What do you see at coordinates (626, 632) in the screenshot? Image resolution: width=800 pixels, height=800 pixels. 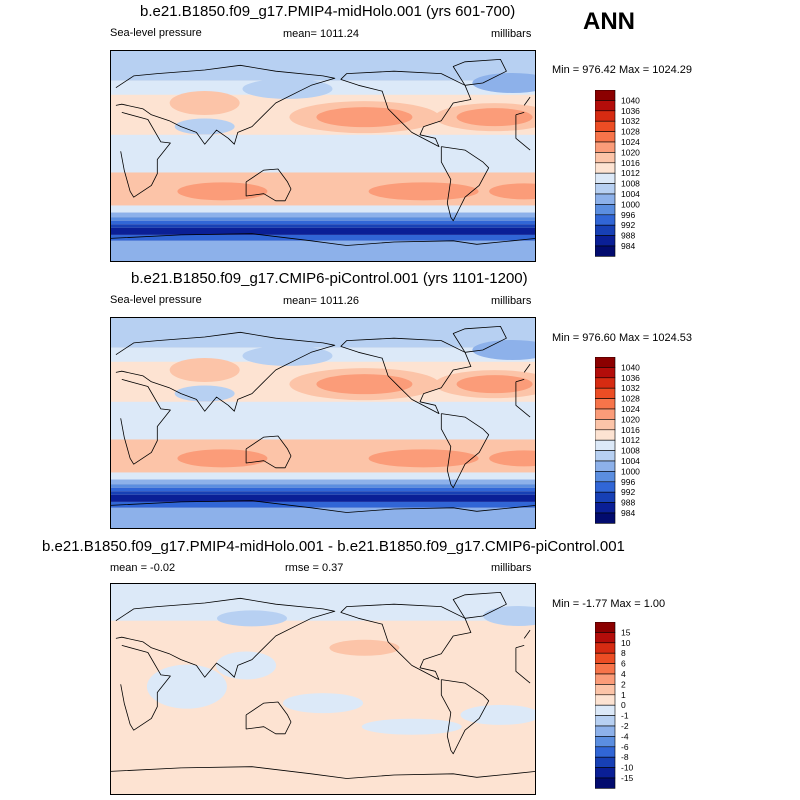 I see `colorbar-label: 15` at bounding box center [626, 632].